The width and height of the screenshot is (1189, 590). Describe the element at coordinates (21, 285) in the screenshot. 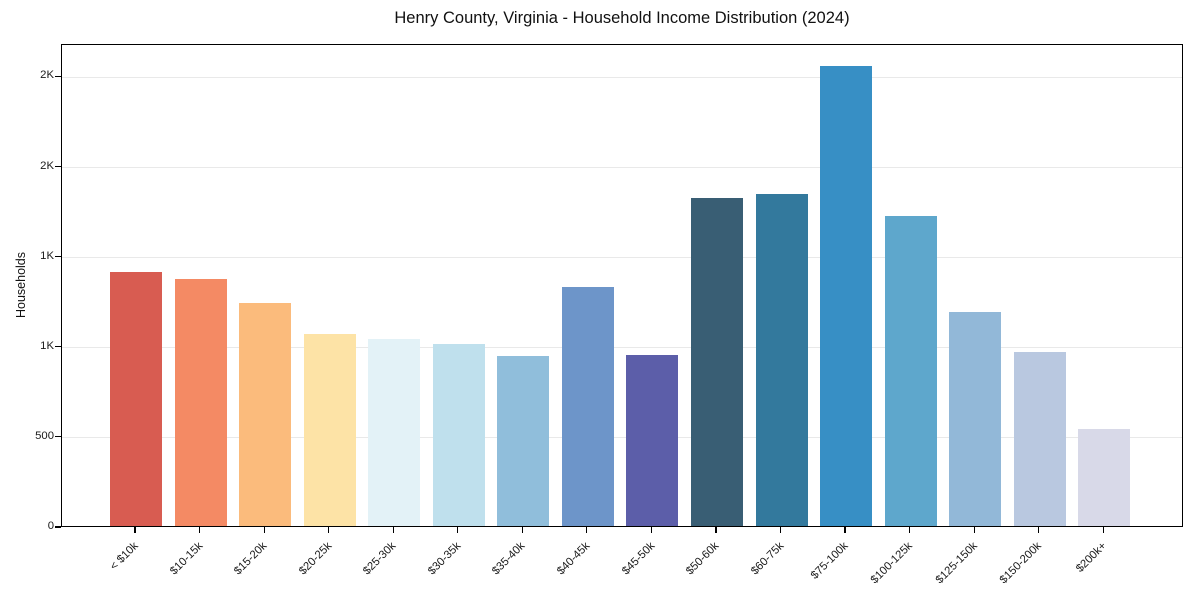

I see `y-axis-label: Households` at that location.